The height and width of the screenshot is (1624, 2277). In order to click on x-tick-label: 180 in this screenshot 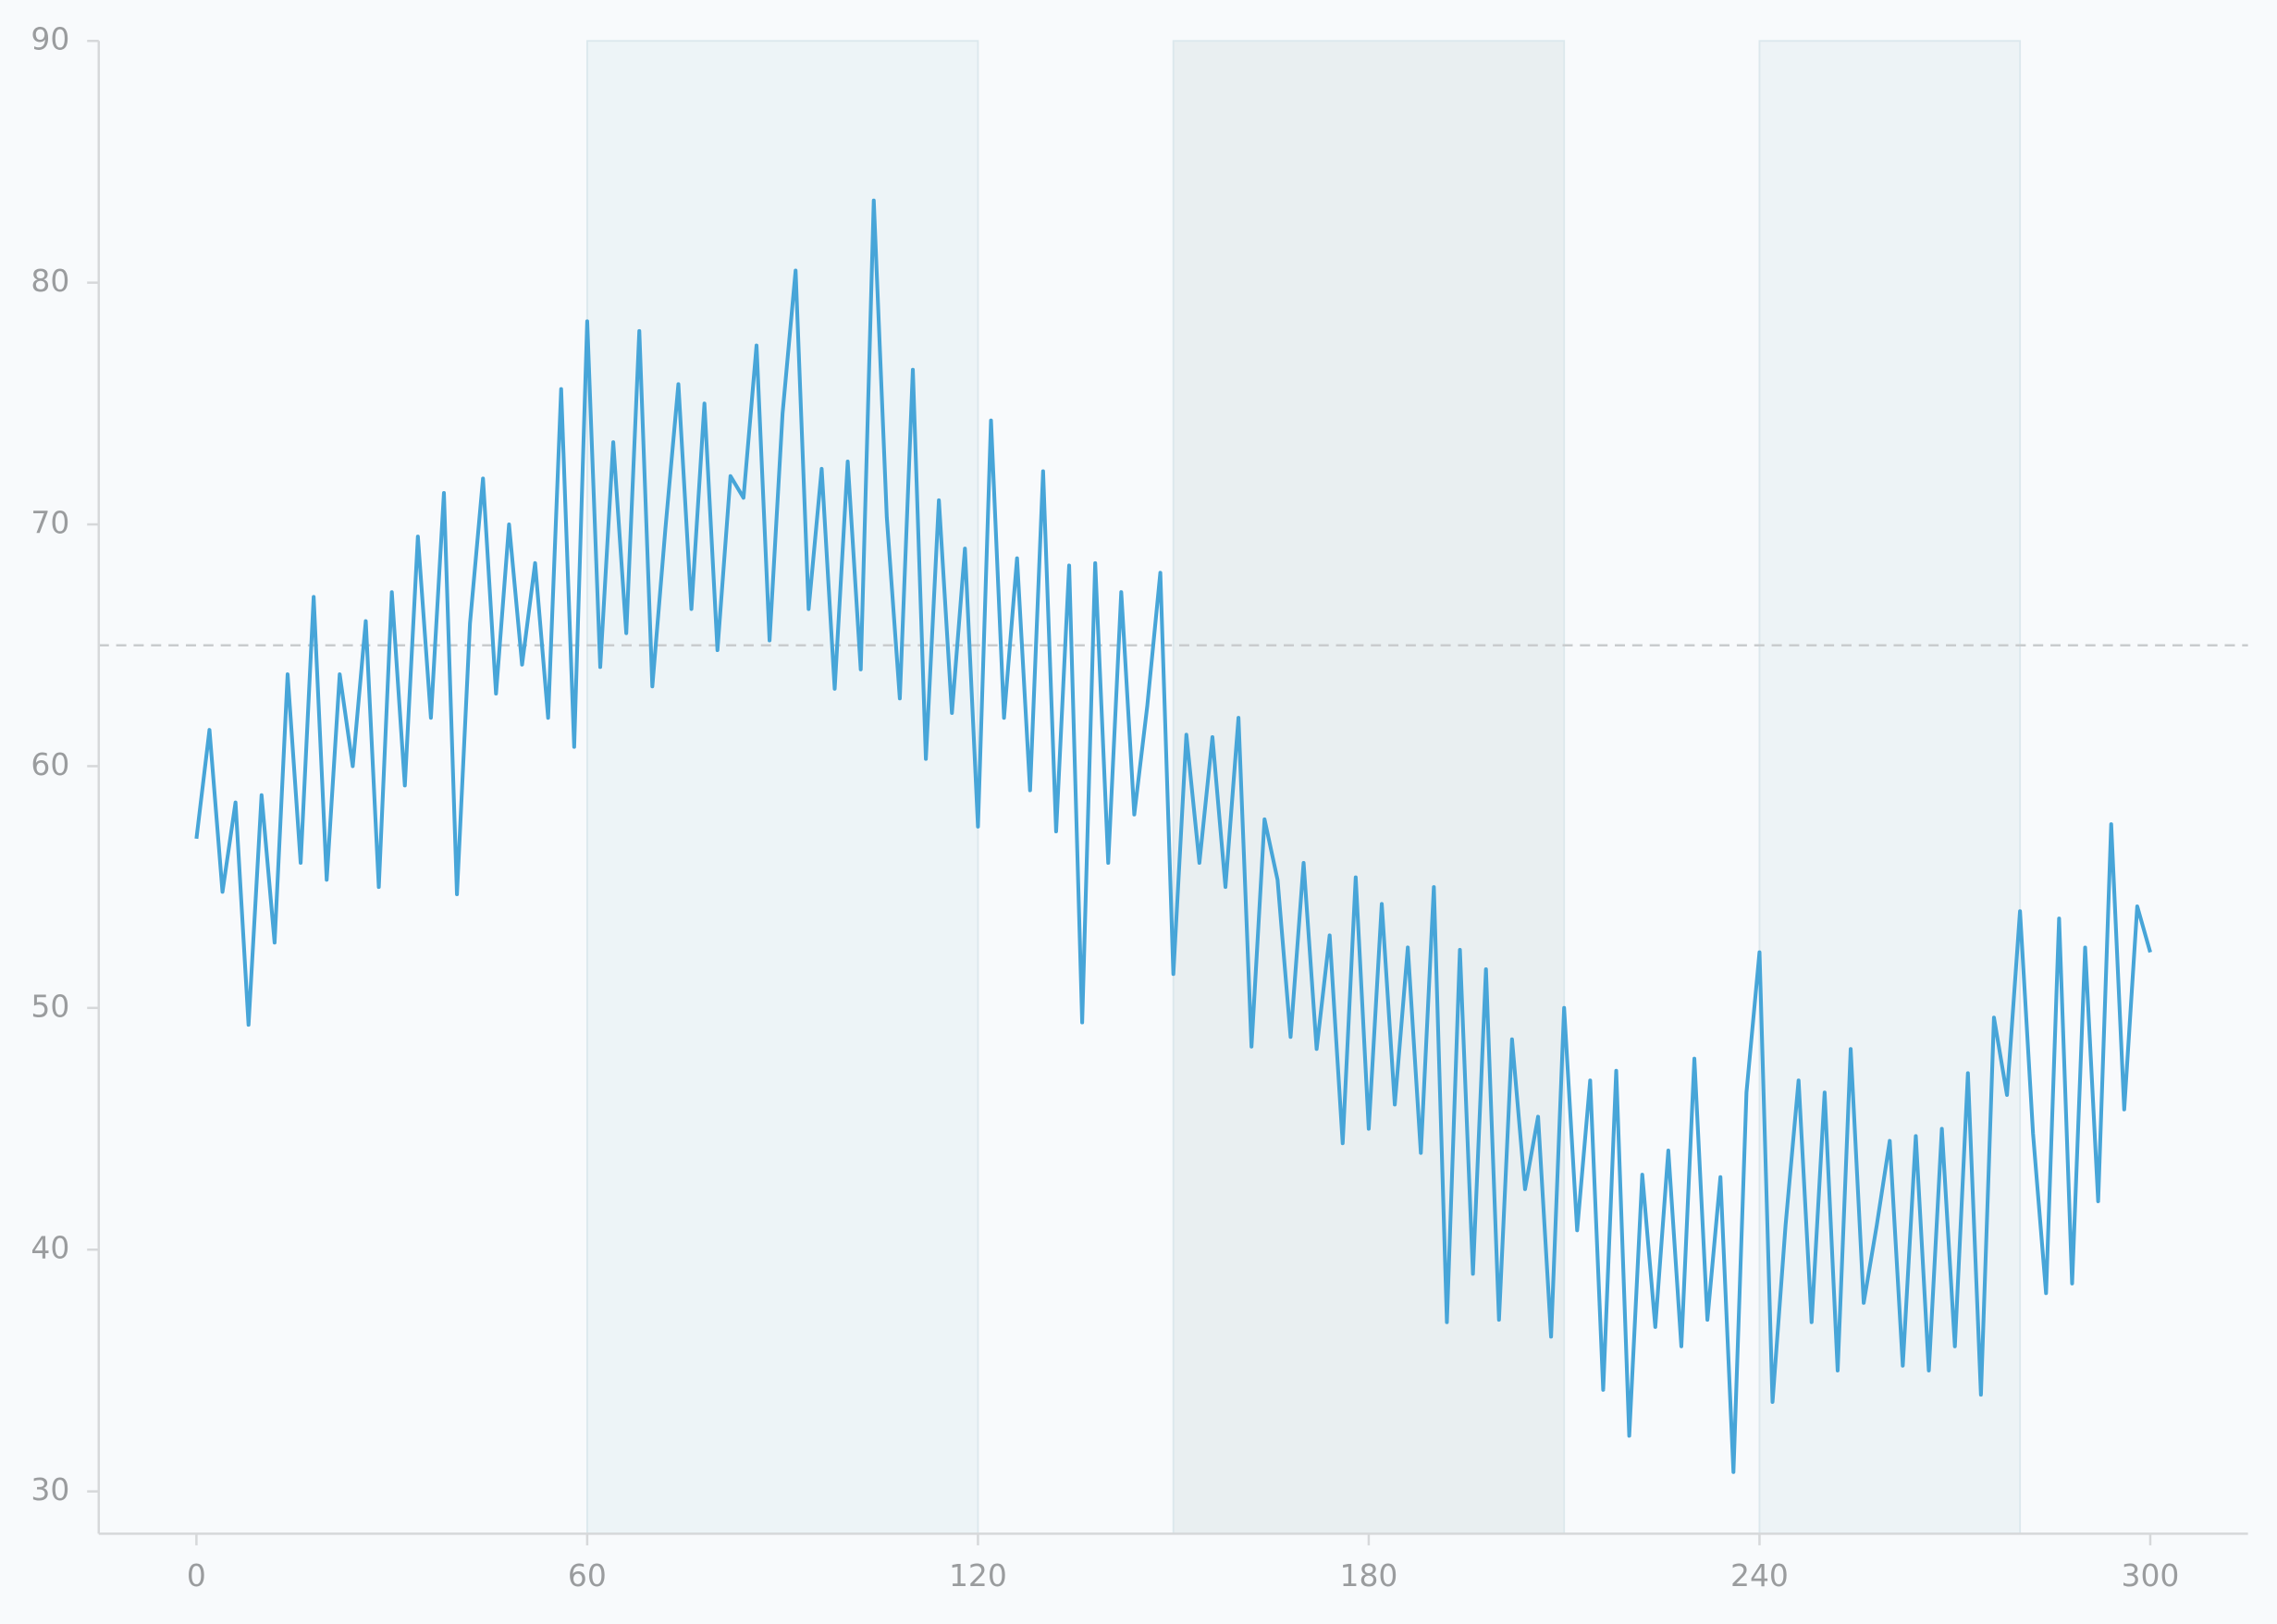, I will do `click(1368, 1575)`.